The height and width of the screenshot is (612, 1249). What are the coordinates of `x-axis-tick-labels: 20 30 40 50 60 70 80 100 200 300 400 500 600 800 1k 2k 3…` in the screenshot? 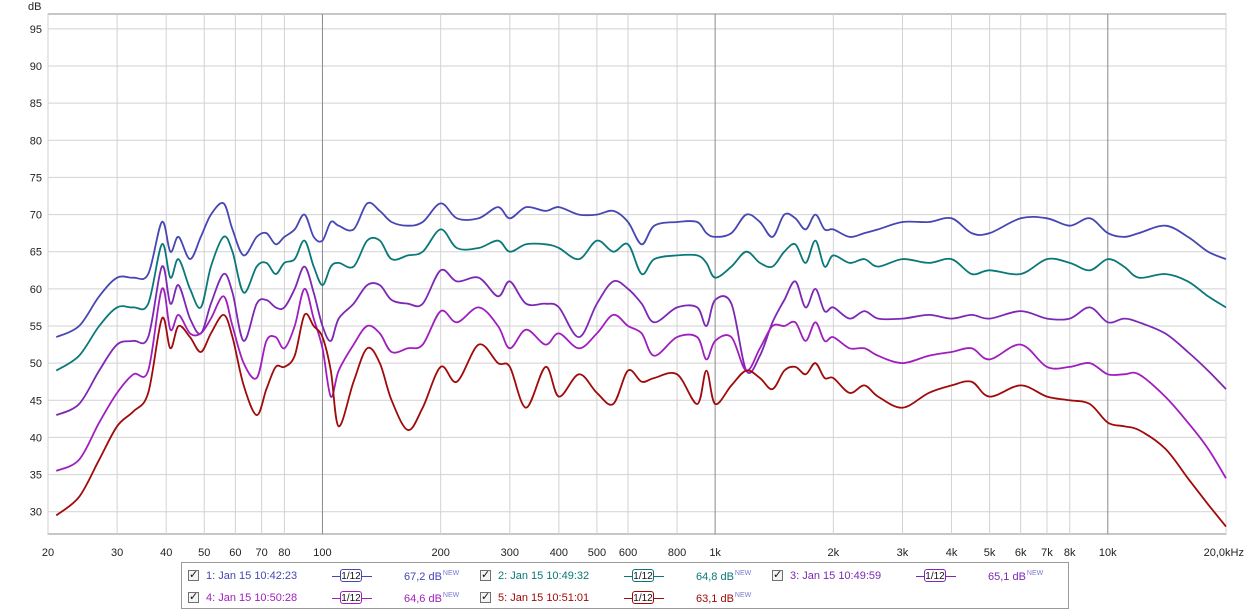 It's located at (643, 553).